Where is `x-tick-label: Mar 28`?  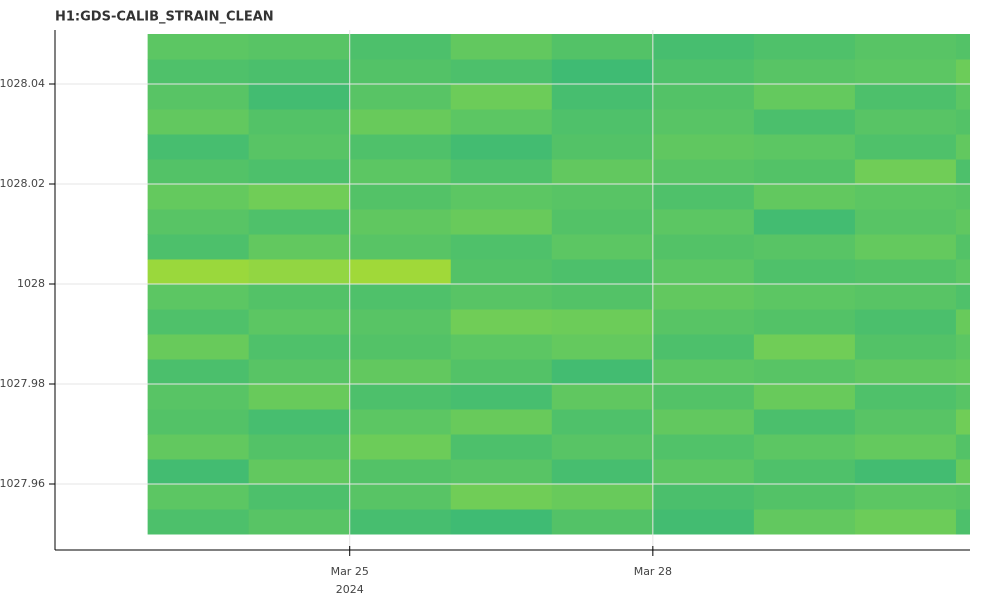 x-tick-label: Mar 28 is located at coordinates (653, 571).